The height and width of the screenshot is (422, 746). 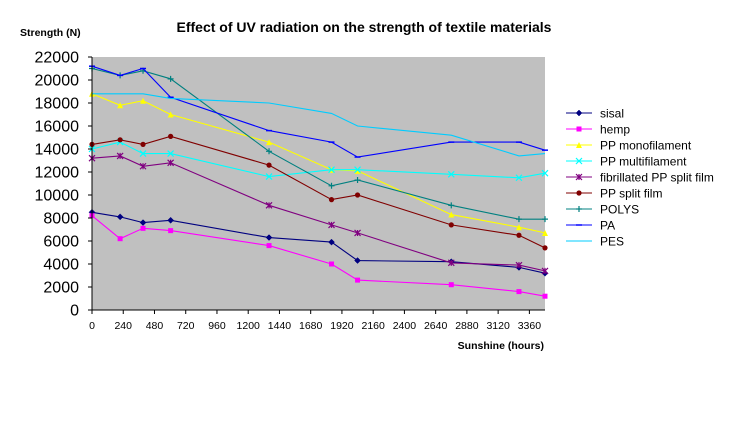 What do you see at coordinates (615, 130) in the screenshot?
I see `legend-label: hemp` at bounding box center [615, 130].